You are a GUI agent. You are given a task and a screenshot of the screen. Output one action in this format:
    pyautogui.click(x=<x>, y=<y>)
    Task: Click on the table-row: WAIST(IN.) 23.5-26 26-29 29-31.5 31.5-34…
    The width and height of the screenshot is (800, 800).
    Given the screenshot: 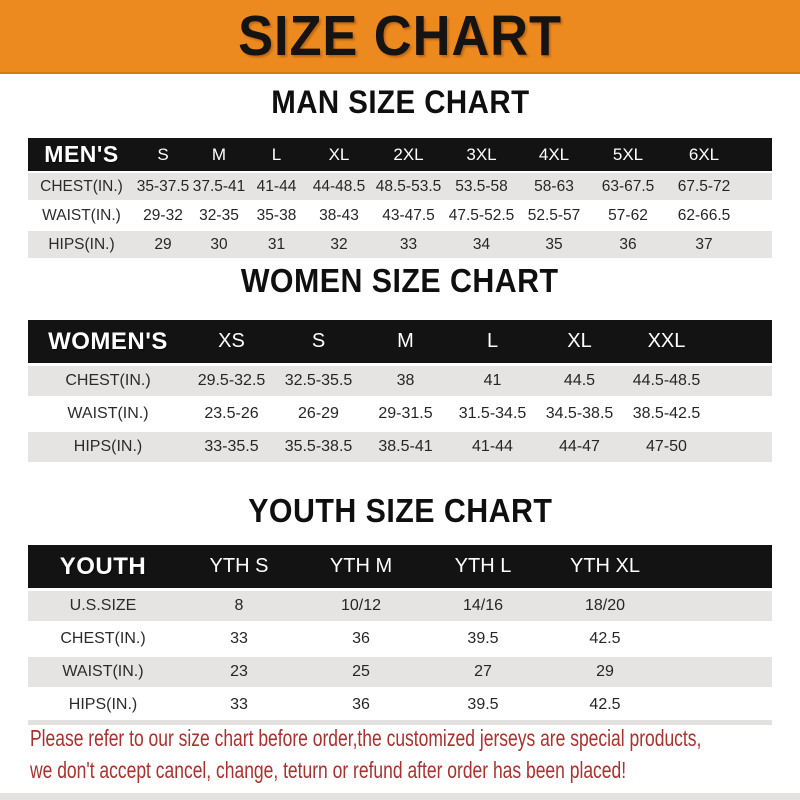 What is the action you would take?
    pyautogui.click(x=400, y=414)
    